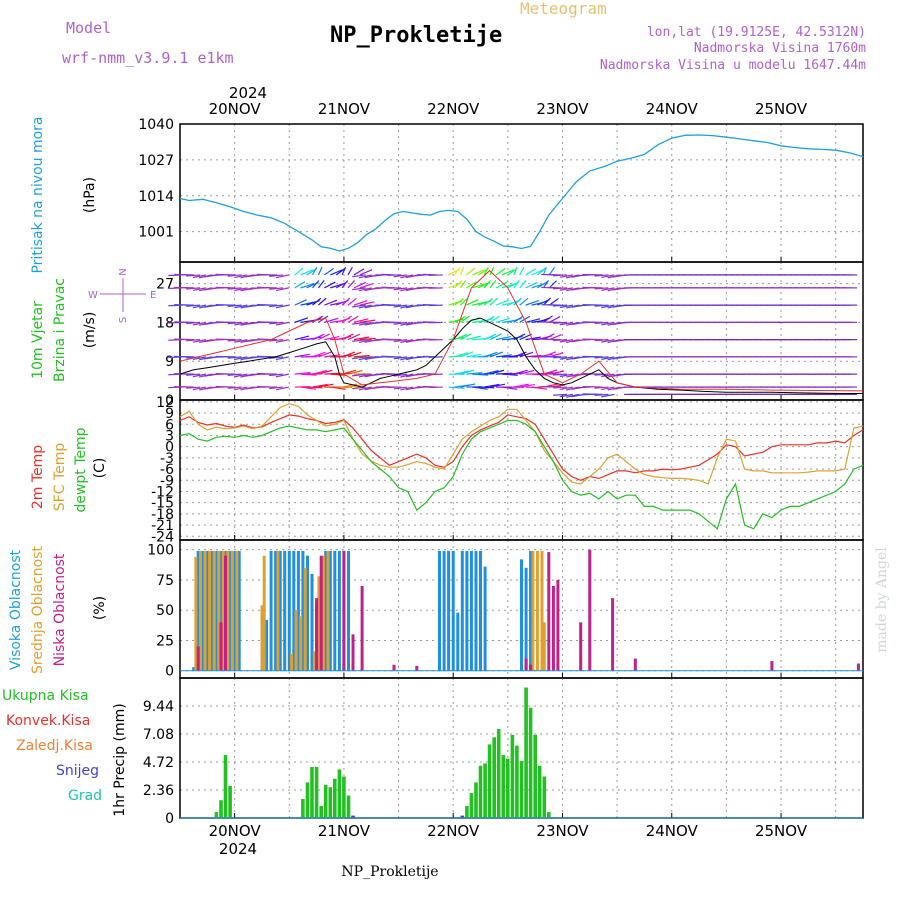 This screenshot has height=900, width=900. Describe the element at coordinates (45, 696) in the screenshot. I see `precip-total-label: Ukupna Kisa` at that location.